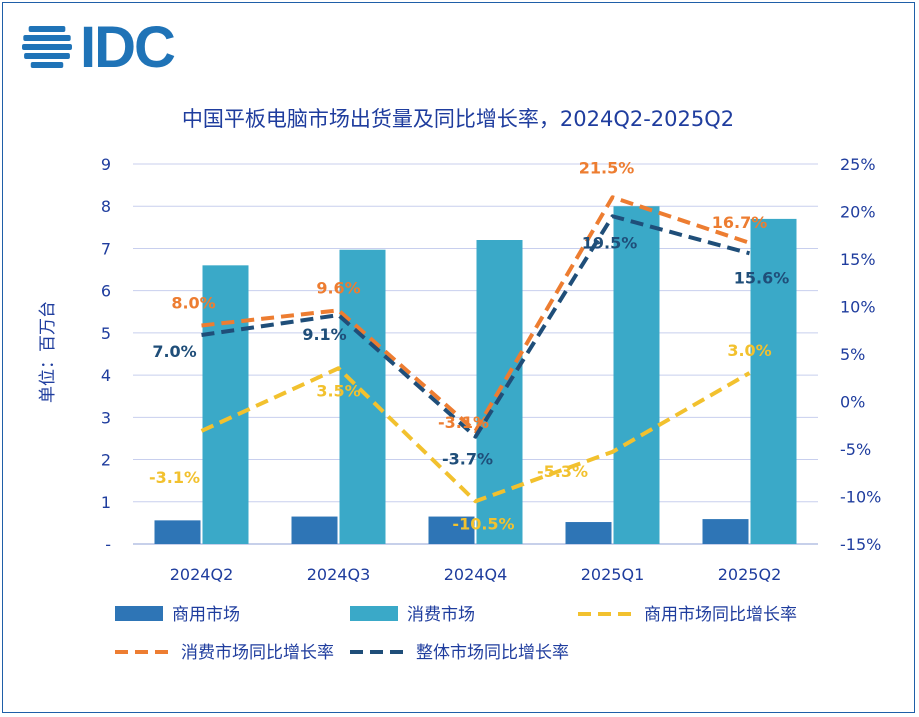  I want to click on data-label: -3.7%, so click(467, 459).